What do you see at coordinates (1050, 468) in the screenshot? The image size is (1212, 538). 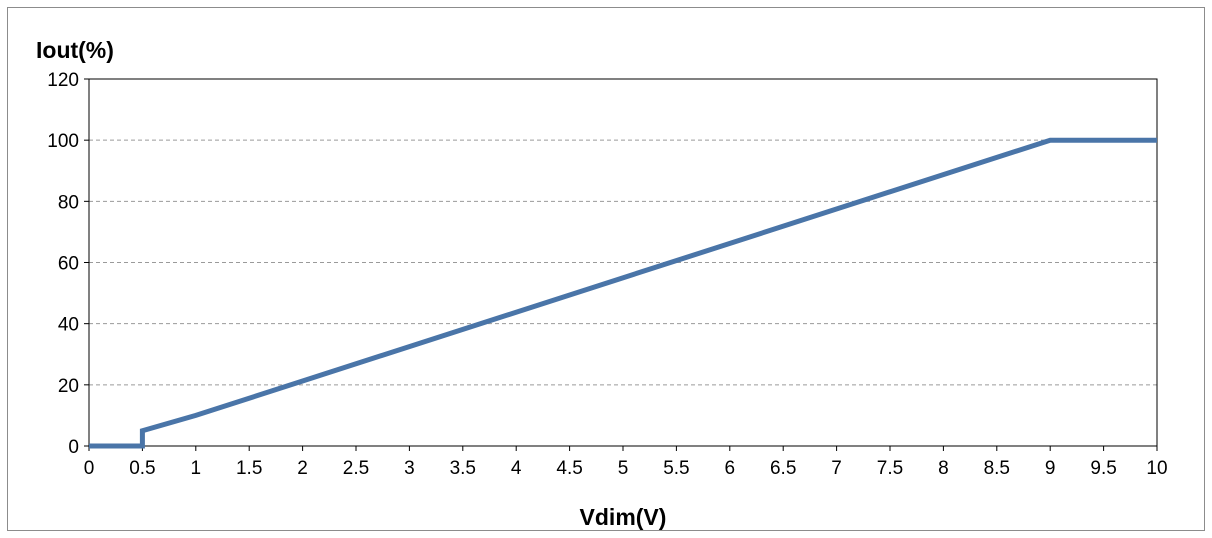 I see `x-tick-label: 9` at bounding box center [1050, 468].